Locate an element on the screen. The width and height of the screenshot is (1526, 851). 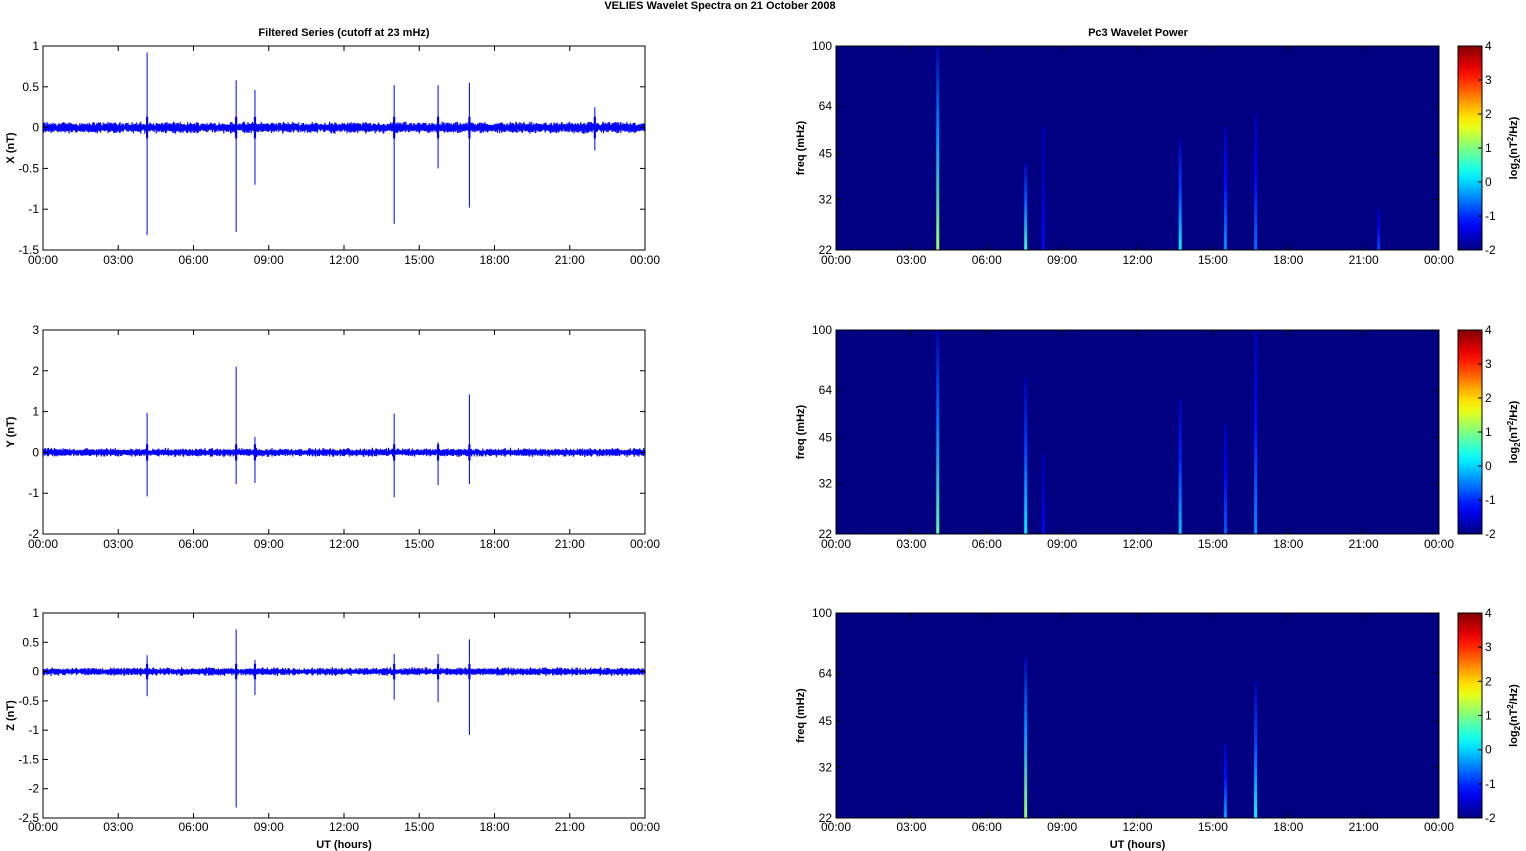
x-spectrum-xtick-label: 06:00 is located at coordinates (987, 260).